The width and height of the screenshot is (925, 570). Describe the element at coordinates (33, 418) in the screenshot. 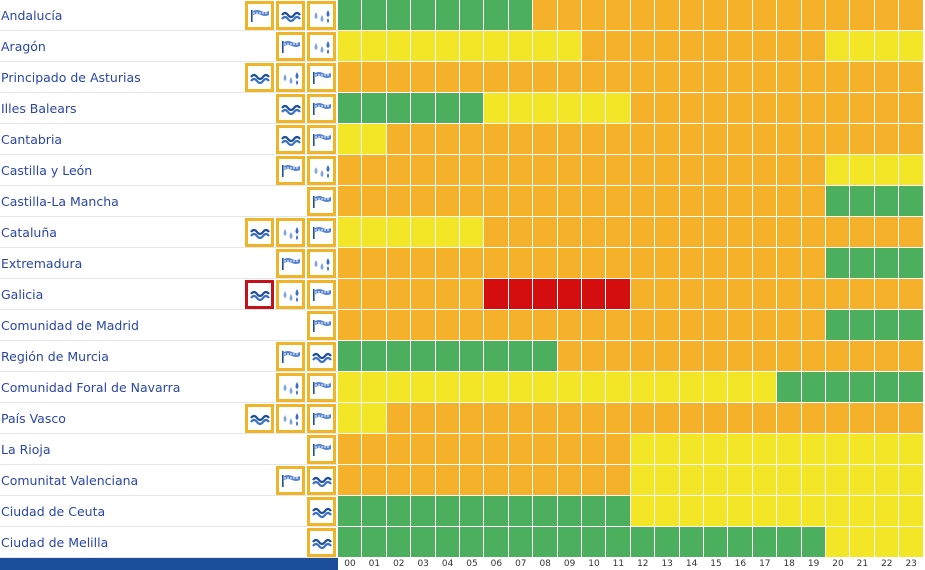

I see `region-link: País Vasco` at that location.